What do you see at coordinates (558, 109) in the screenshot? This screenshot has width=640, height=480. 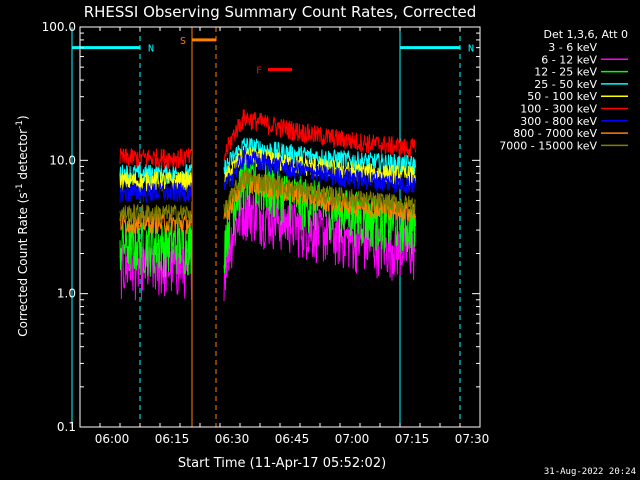 I see `legend-label: 100 - 300 keV` at bounding box center [558, 109].